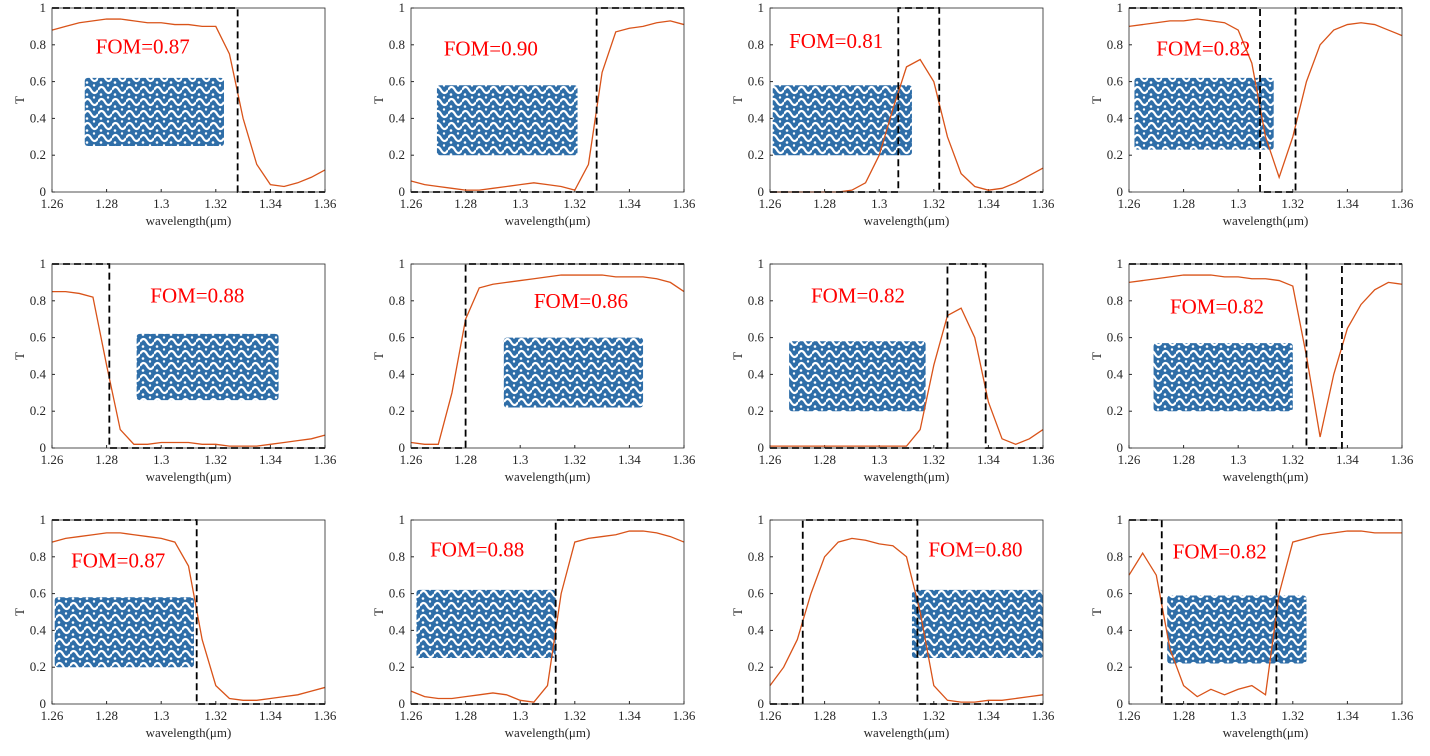  Describe the element at coordinates (491, 48) in the screenshot. I see `fom-annotation: FOM=0.90` at that location.